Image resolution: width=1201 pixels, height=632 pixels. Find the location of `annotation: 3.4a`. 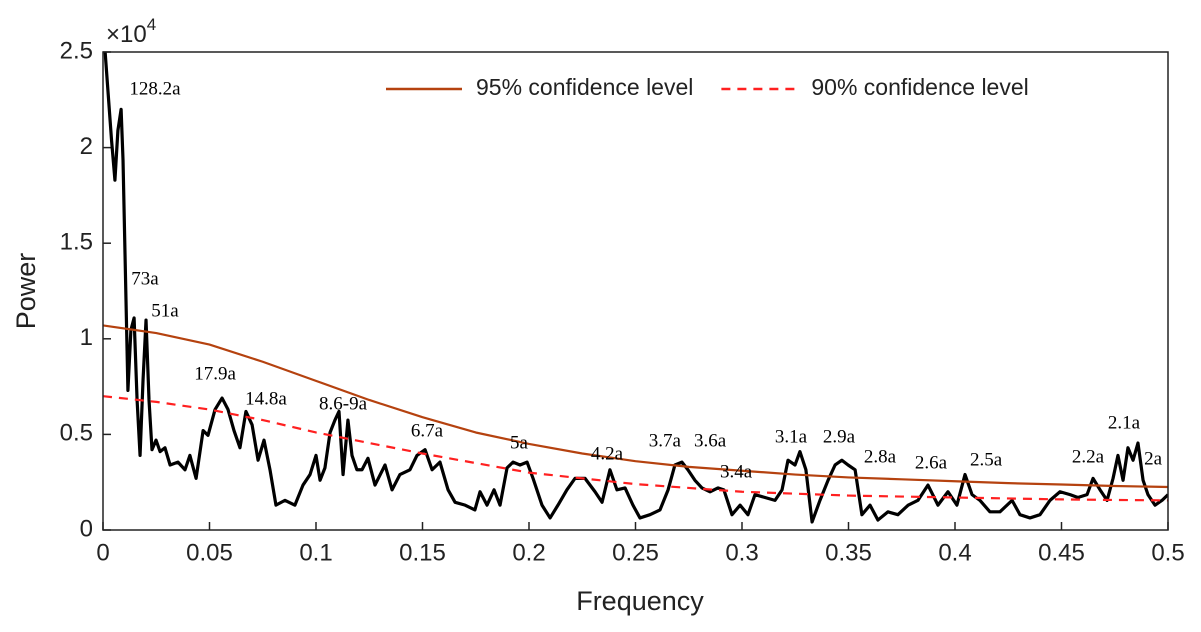

annotation: 3.4a is located at coordinates (736, 471).